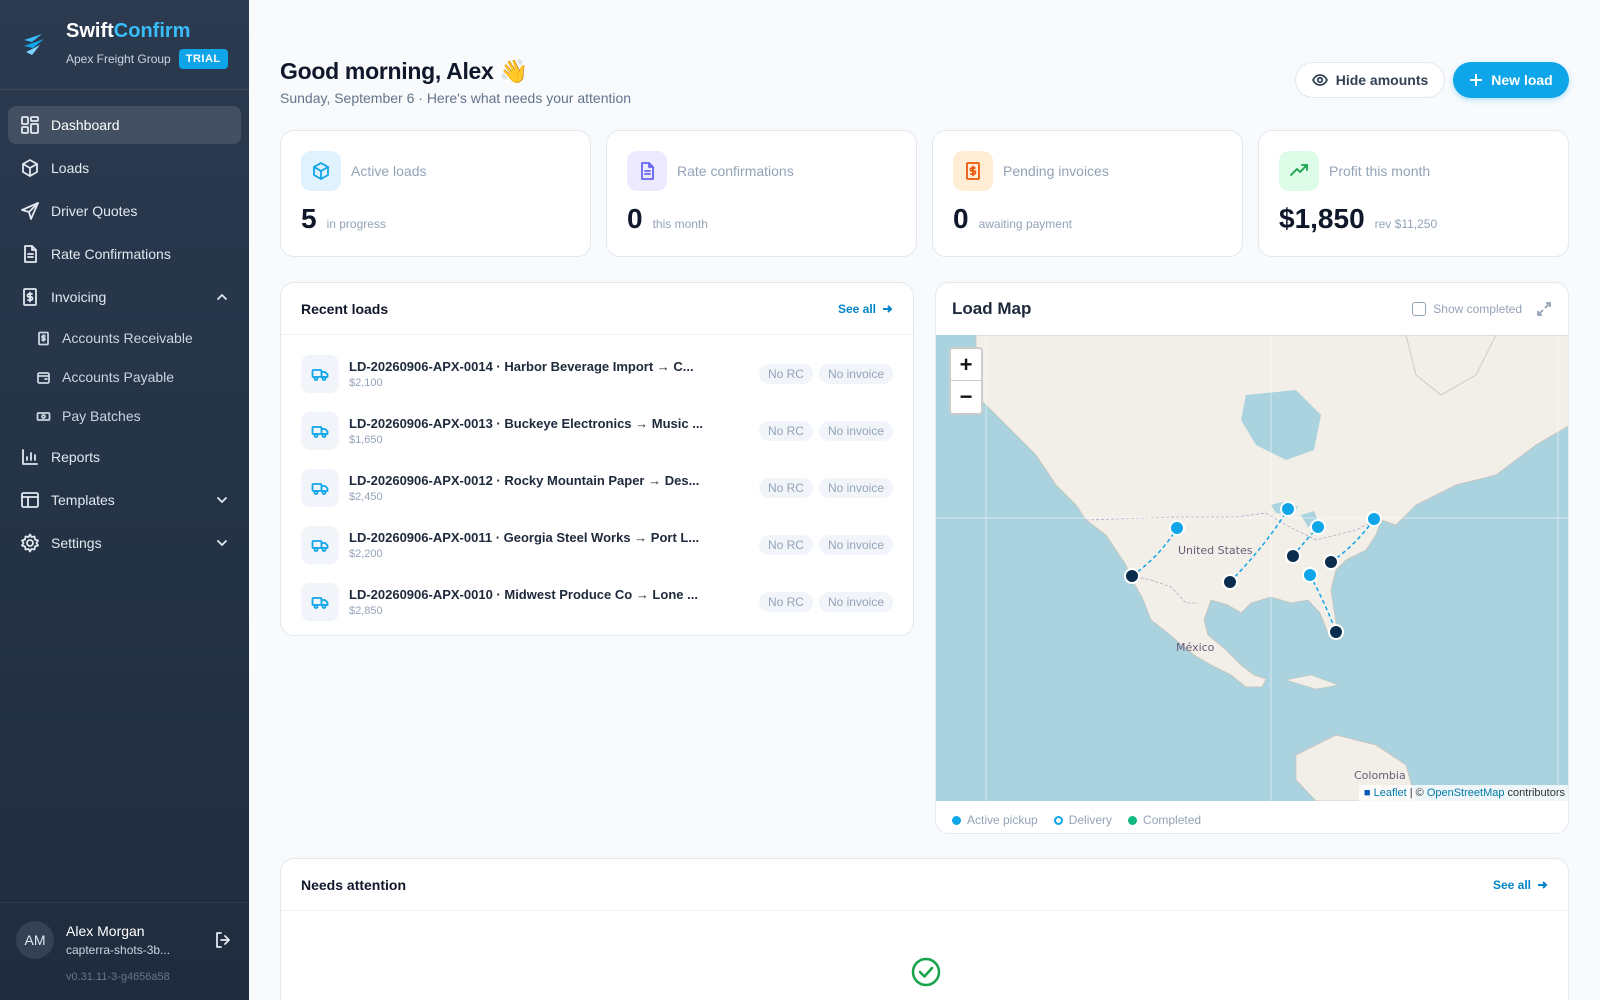 This screenshot has width=1600, height=1000. What do you see at coordinates (118, 59) in the screenshot?
I see `company-name: Apex Freight Group` at bounding box center [118, 59].